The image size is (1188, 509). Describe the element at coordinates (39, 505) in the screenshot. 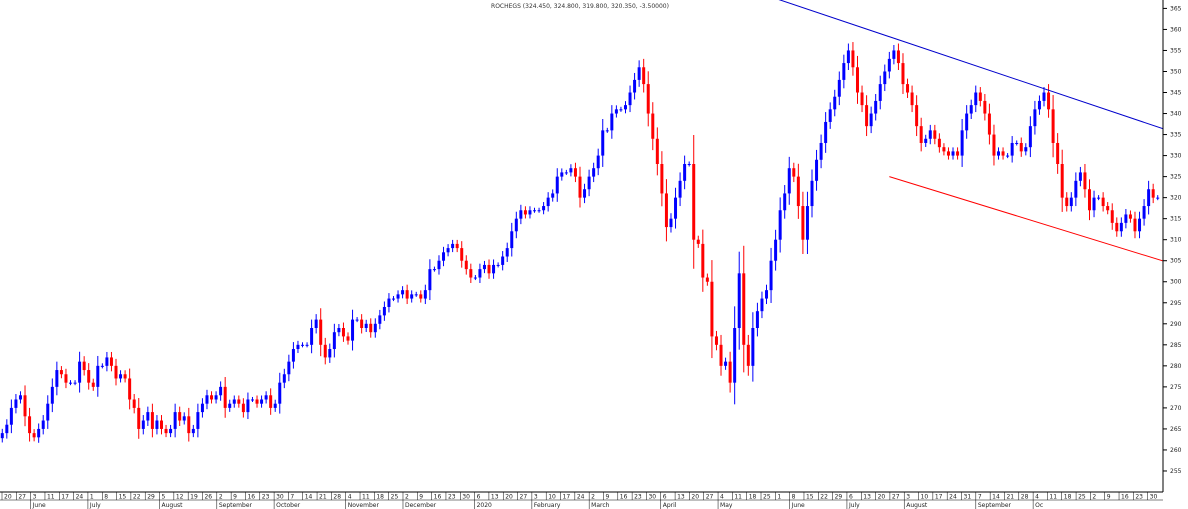

I see `x-month-label: June` at that location.